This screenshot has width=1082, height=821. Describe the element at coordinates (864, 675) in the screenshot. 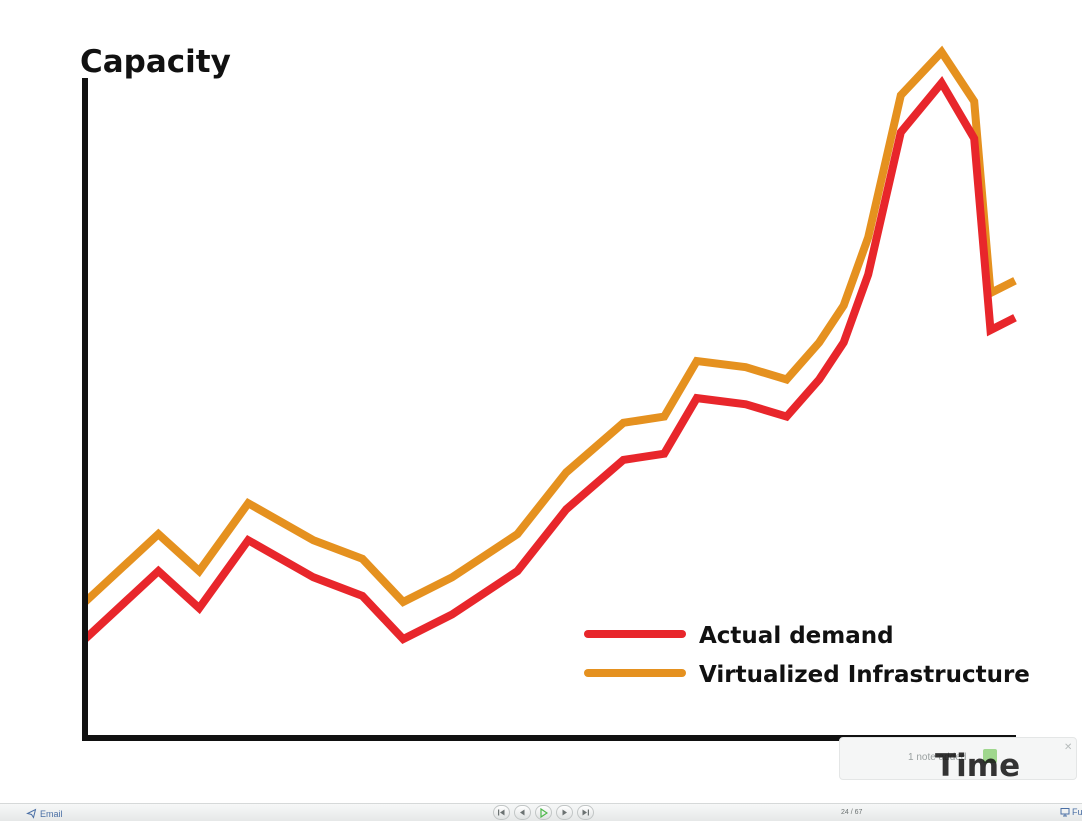

I see `legend-label-virtualized-infrastructure: Virtualized Infrastructure` at that location.